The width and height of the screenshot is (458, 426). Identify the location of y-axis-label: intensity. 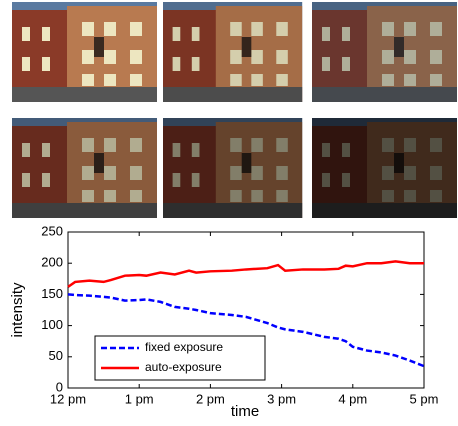
(17, 310).